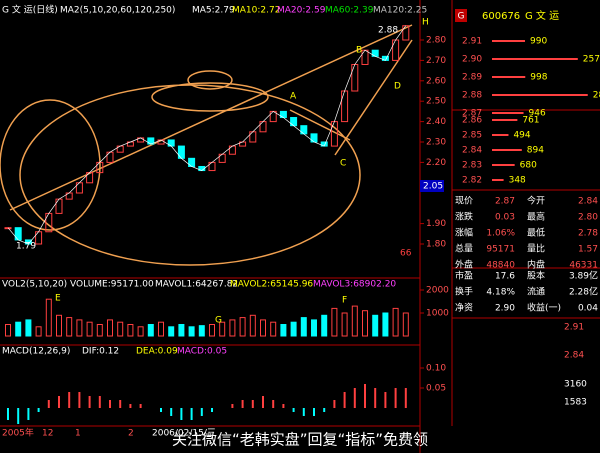 The height and width of the screenshot is (453, 600). What do you see at coordinates (464, 201) in the screenshot?
I see `quote-label: 现价` at bounding box center [464, 201].